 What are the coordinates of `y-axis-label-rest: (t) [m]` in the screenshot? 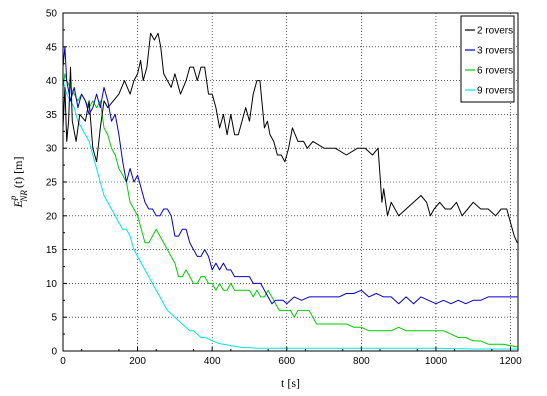 It's located at (18, 172).